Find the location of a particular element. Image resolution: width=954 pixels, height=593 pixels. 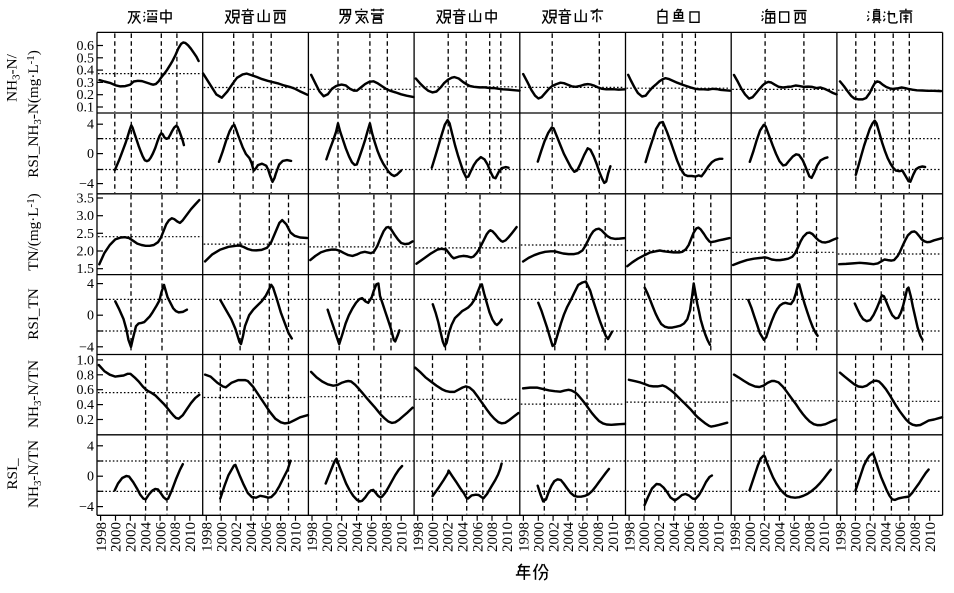

svg-text: 2.5 is located at coordinates (86, 234).